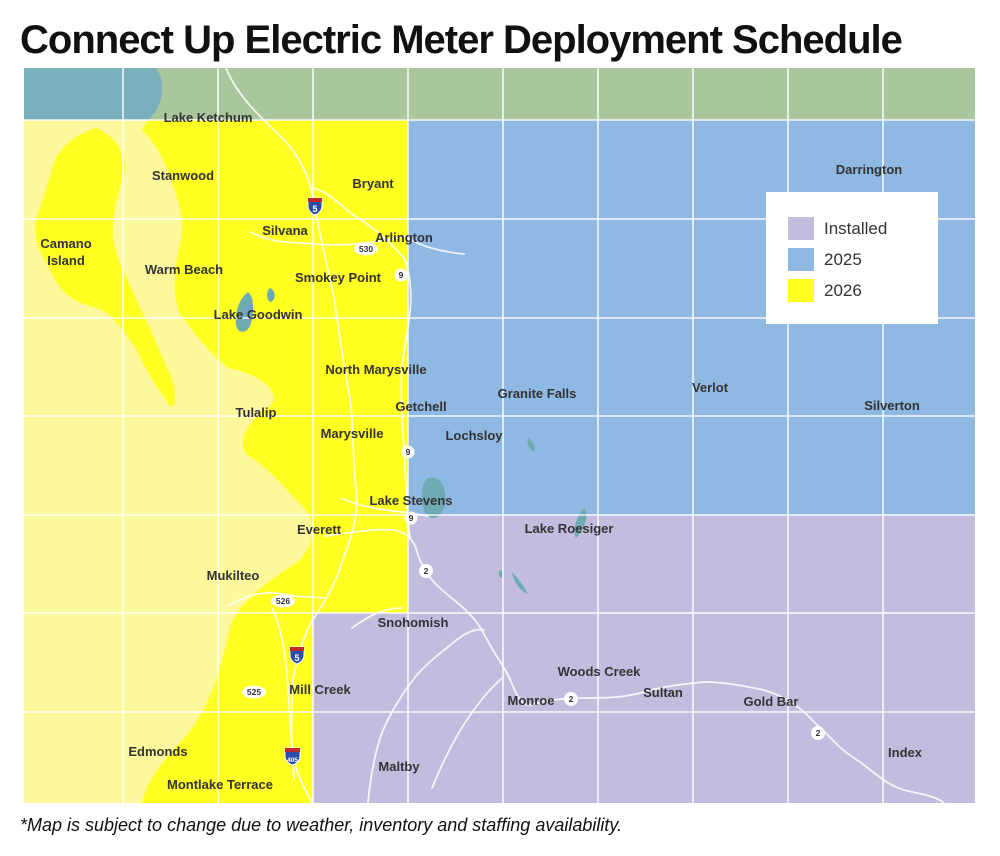 Image resolution: width=1000 pixels, height=856 pixels. I want to click on label-tulalip: Tulalip, so click(256, 412).